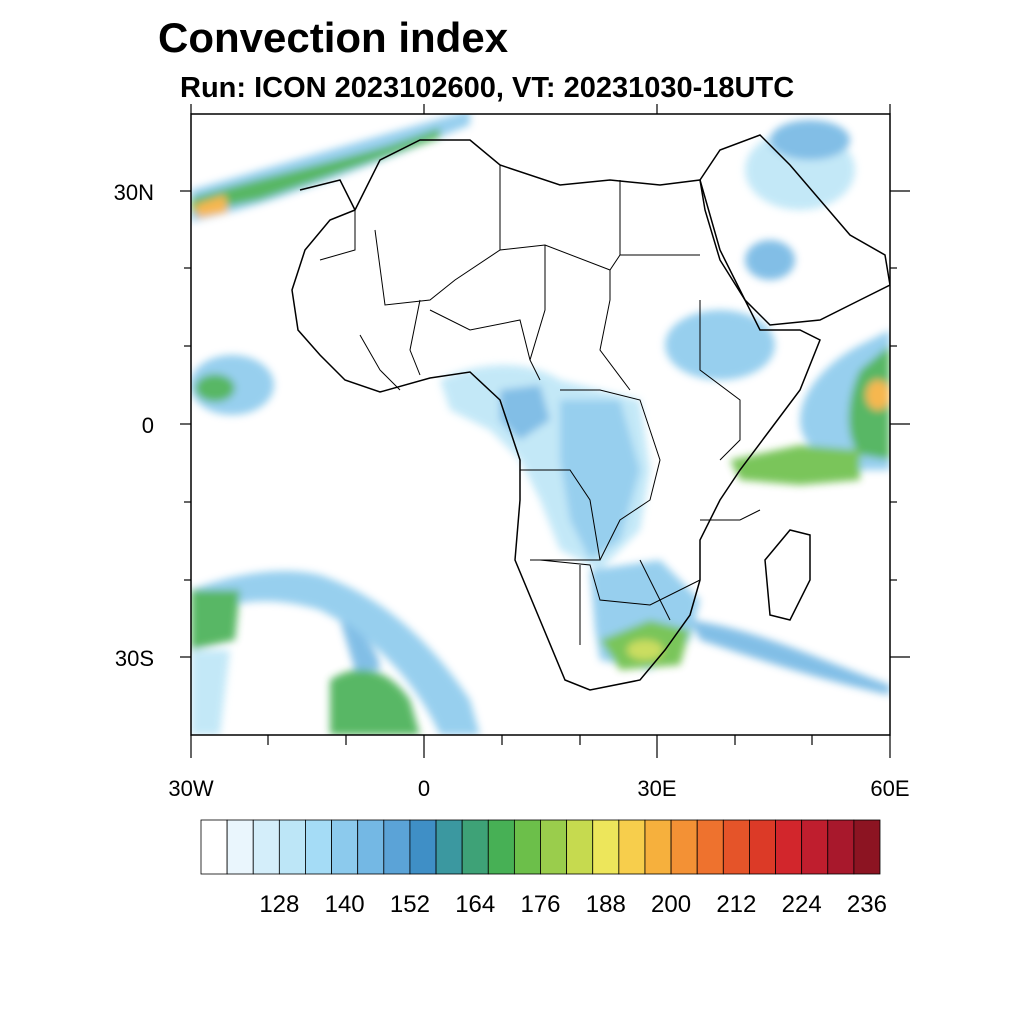 This screenshot has height=1024, width=1024. What do you see at coordinates (573, 904) in the screenshot?
I see `colorbar-labels: 128 140 152 164 176 188 200 212 224 236` at bounding box center [573, 904].